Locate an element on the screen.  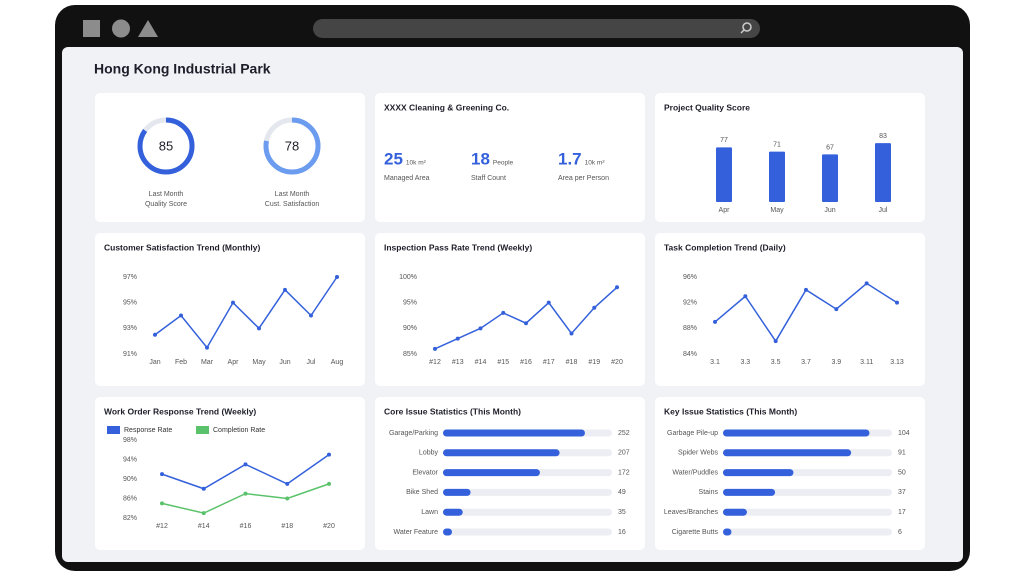
x-tick-label: May is located at coordinates (259, 362).